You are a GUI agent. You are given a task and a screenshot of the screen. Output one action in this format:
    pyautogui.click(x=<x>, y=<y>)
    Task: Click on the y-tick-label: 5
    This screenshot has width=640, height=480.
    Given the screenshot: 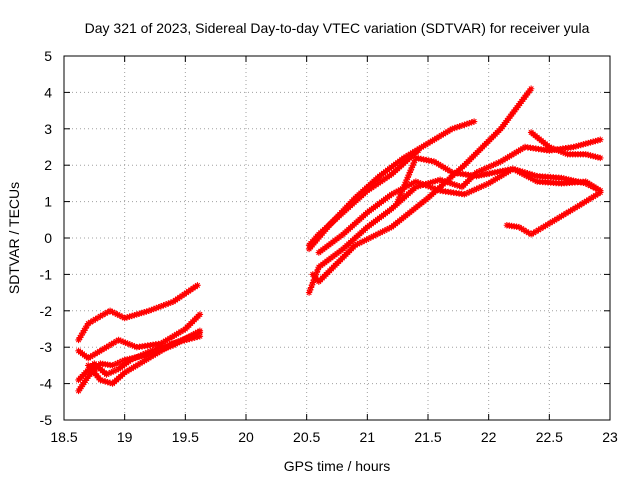 What is the action you would take?
    pyautogui.click(x=48, y=56)
    